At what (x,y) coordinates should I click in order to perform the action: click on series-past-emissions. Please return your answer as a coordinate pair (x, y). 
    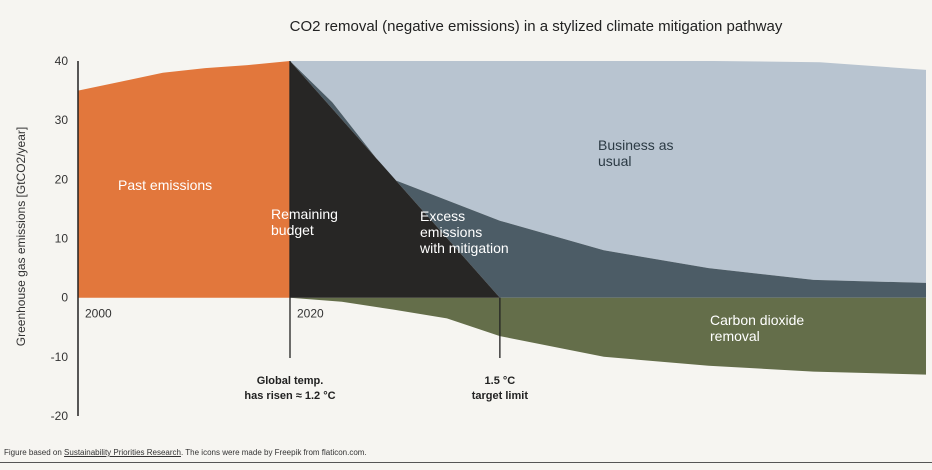
    Looking at the image, I should click on (184, 179).